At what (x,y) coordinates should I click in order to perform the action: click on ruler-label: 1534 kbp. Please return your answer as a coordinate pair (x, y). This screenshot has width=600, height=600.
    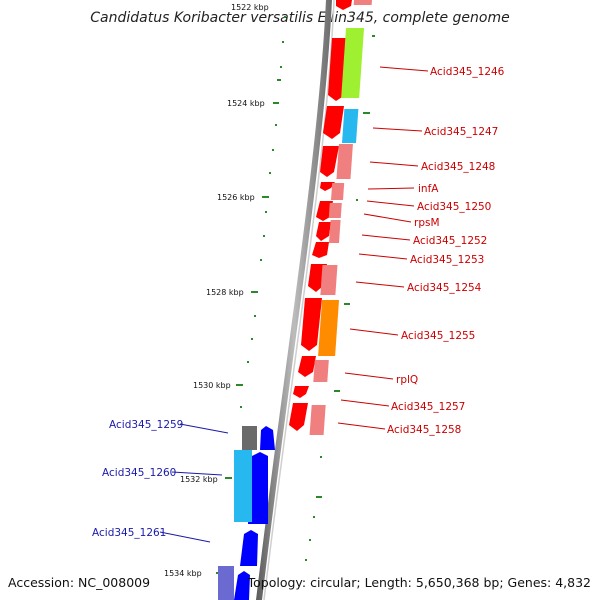
    Looking at the image, I should click on (183, 573).